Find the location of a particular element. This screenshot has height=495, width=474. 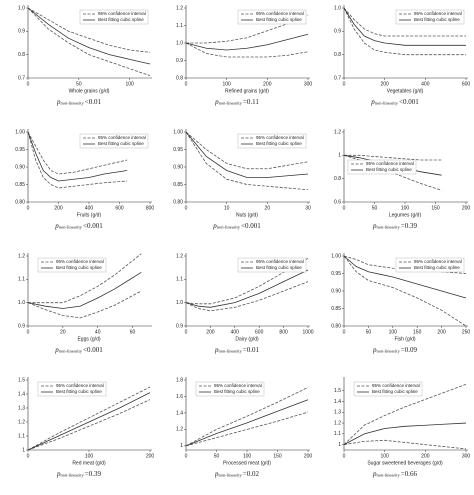

x-tick-label: 10 is located at coordinates (227, 208).